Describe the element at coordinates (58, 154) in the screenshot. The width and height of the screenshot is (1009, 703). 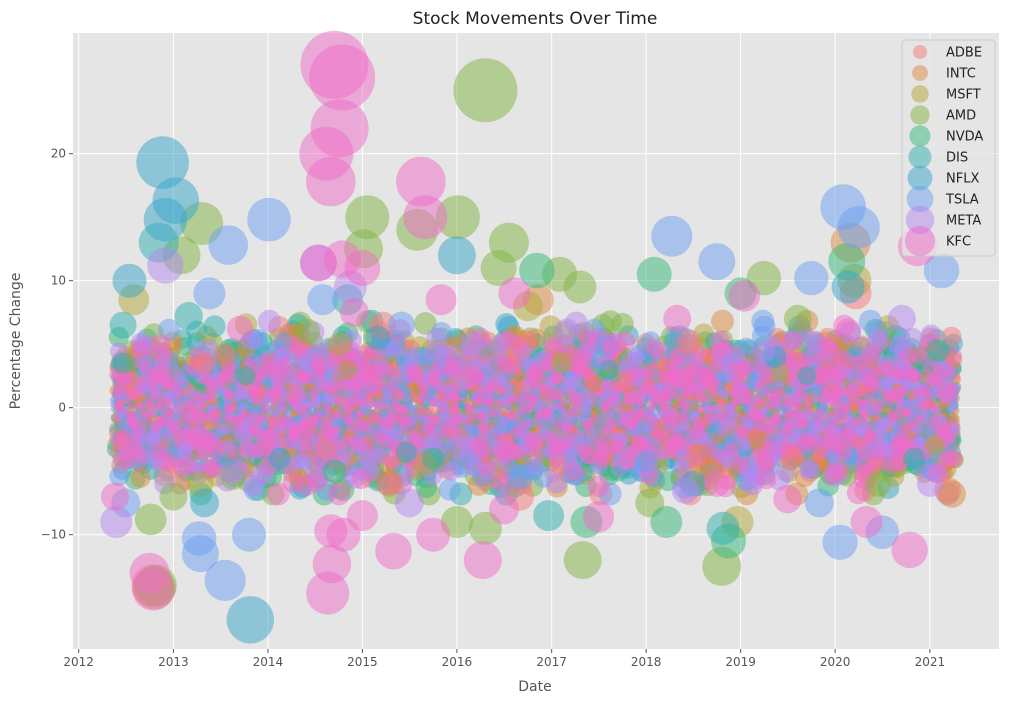
I see `y-tick-label: 20` at that location.